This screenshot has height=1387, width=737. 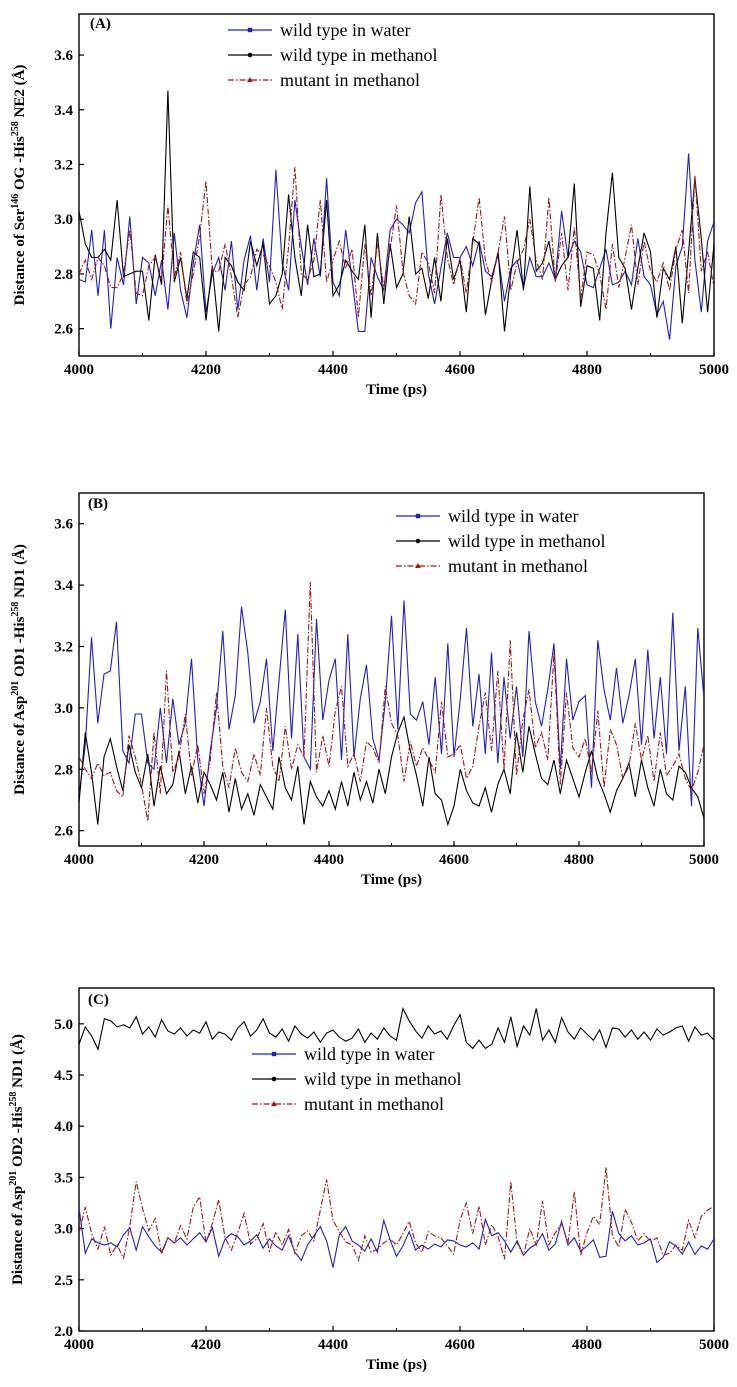 What do you see at coordinates (19, 185) in the screenshot?
I see `y-axis-label: Distance of Ser146 OG -His258 NE2 (Å)` at bounding box center [19, 185].